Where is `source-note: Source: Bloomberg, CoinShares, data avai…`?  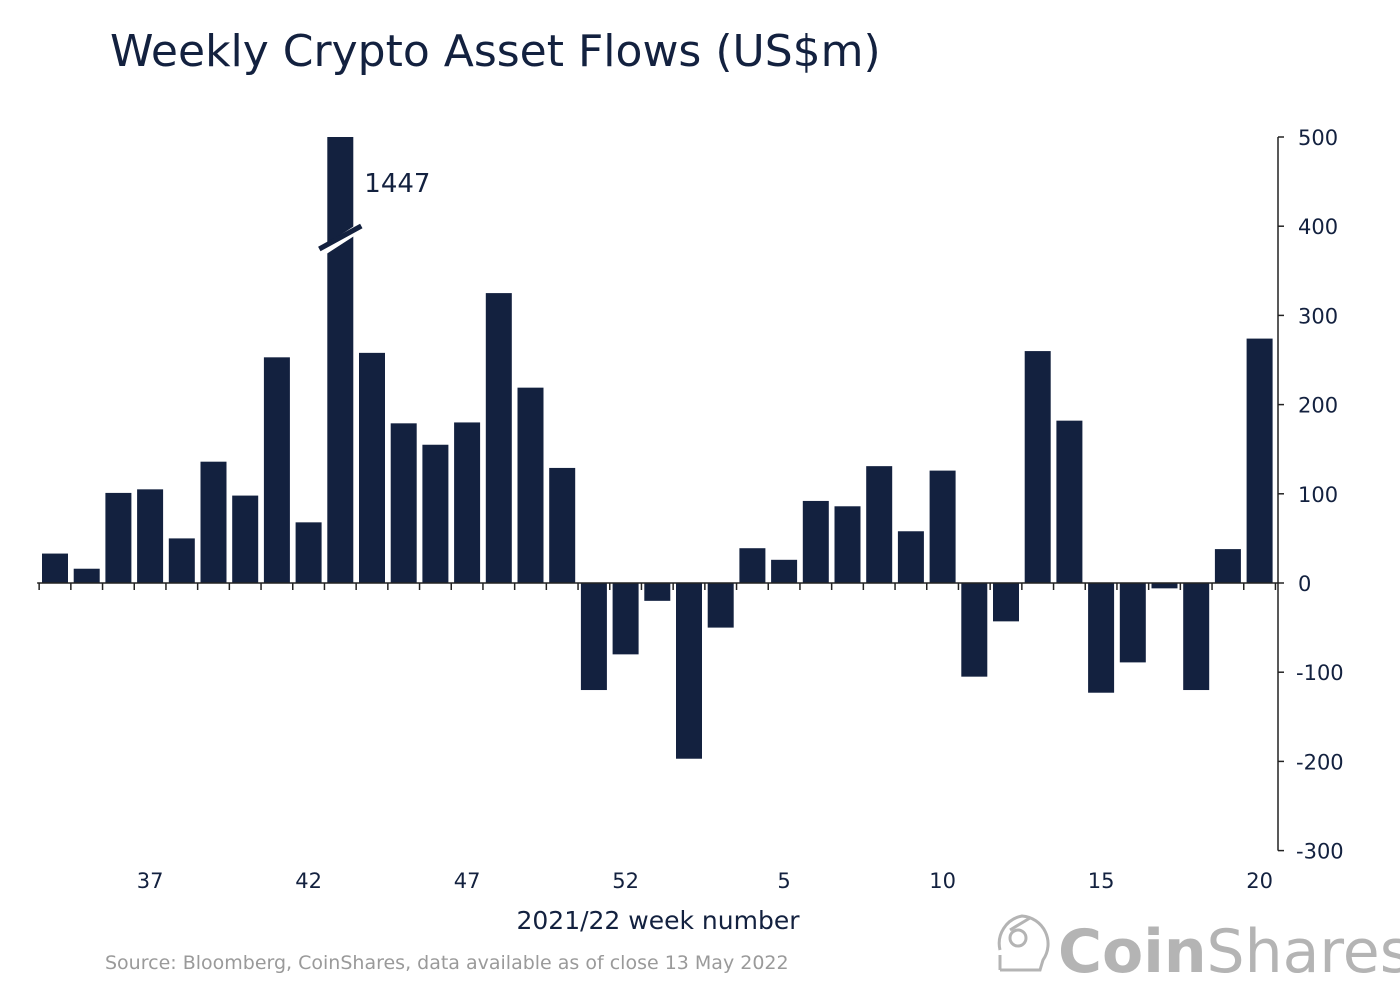 source-note: Source: Bloomberg, CoinShares, data avai… is located at coordinates (447, 963).